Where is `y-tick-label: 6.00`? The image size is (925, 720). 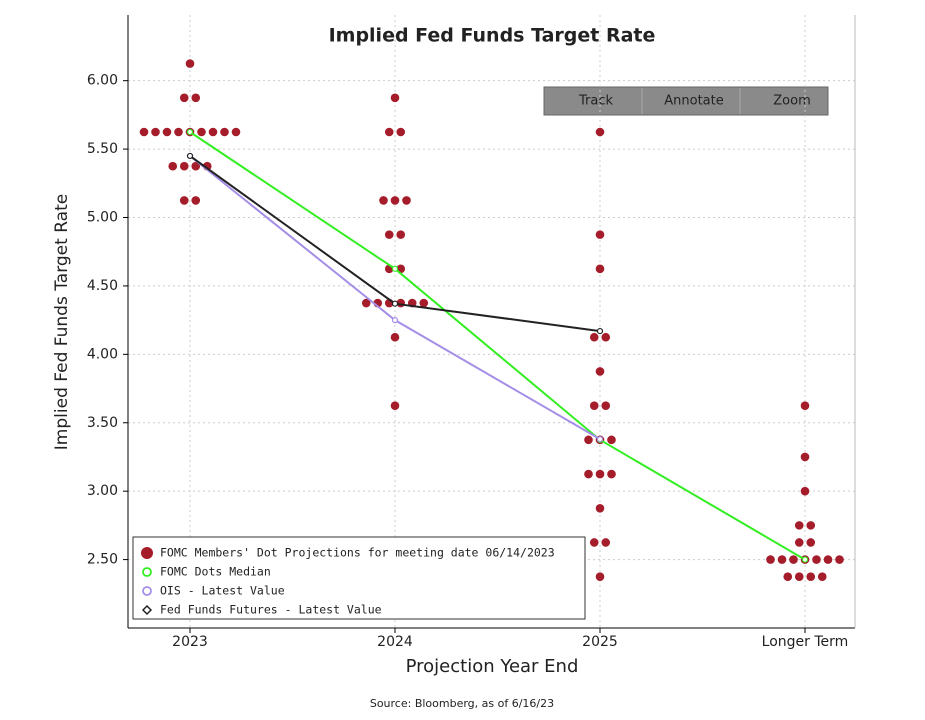 y-tick-label: 6.00 is located at coordinates (102, 81).